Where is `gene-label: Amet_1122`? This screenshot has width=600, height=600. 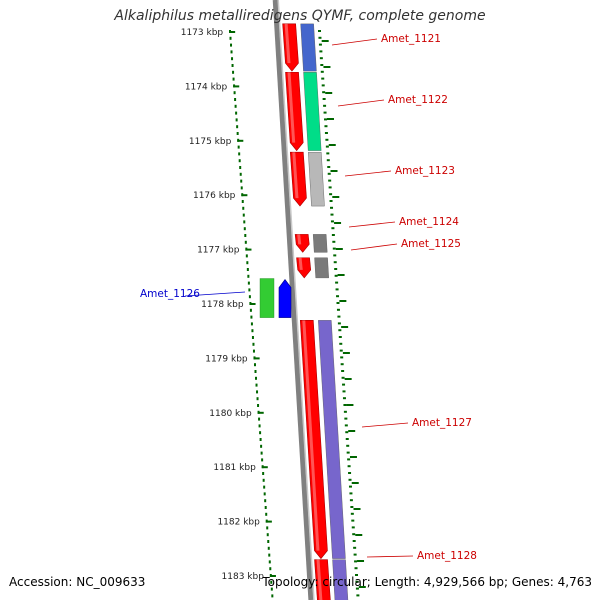
gene-label: Amet_1122 is located at coordinates (418, 100).